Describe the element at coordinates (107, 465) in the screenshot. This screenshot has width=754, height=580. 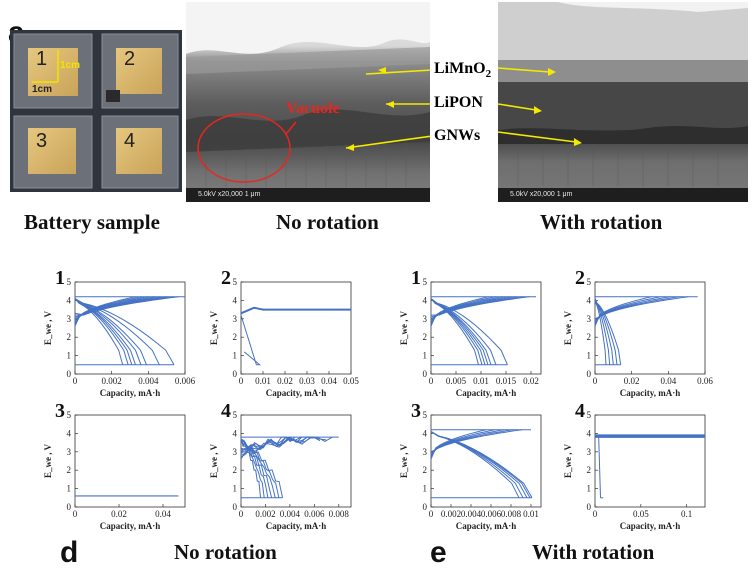
I see `chart-d3: 3 0 1 2 3 4 5 0 0.02 0.04 Capacity, mA·h E_we , V` at that location.